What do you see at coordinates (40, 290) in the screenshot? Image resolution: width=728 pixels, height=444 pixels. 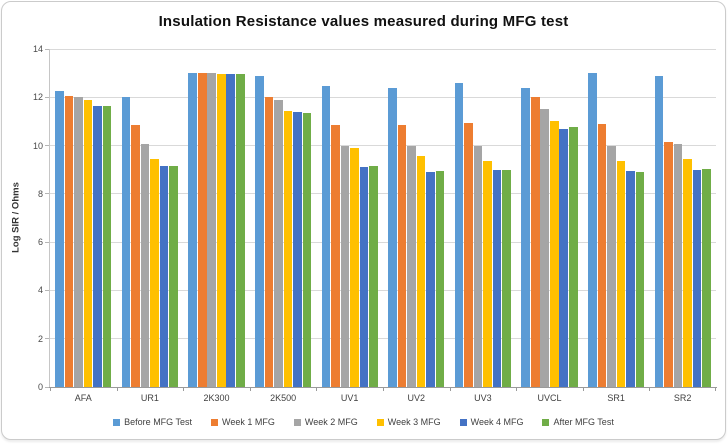 I see `y-tick-label: 4` at bounding box center [40, 290].